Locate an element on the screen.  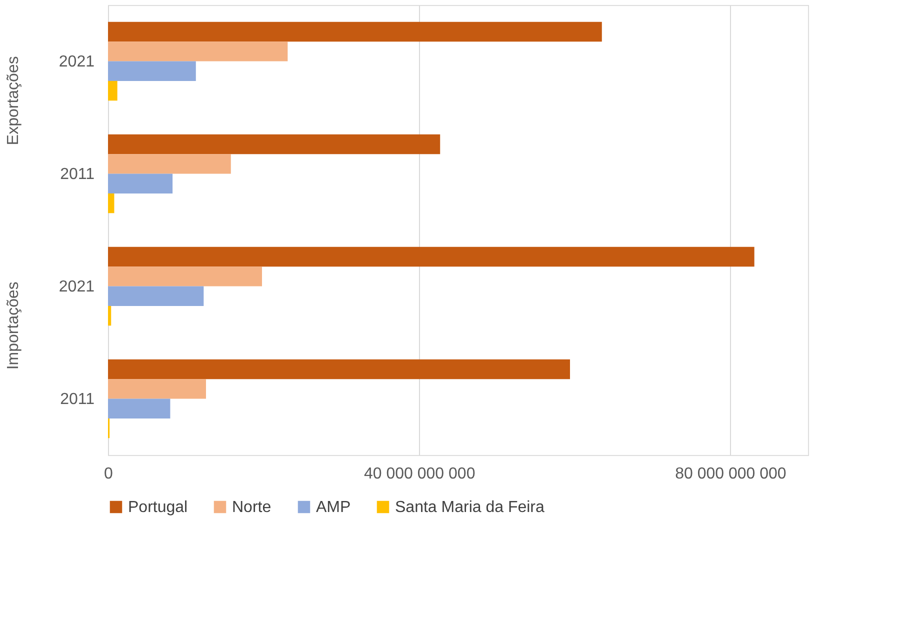
legend-label: Norte is located at coordinates (252, 507).